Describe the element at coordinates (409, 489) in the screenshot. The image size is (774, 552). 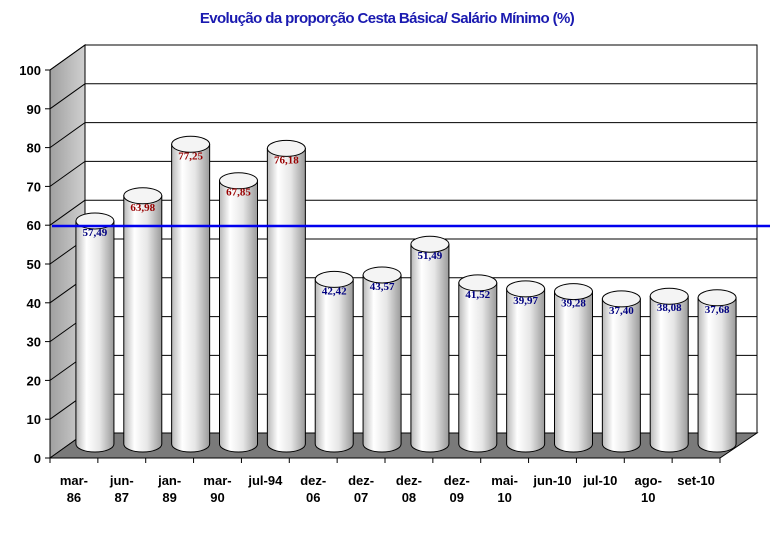
I see `x-tick-label: dez-08` at that location.